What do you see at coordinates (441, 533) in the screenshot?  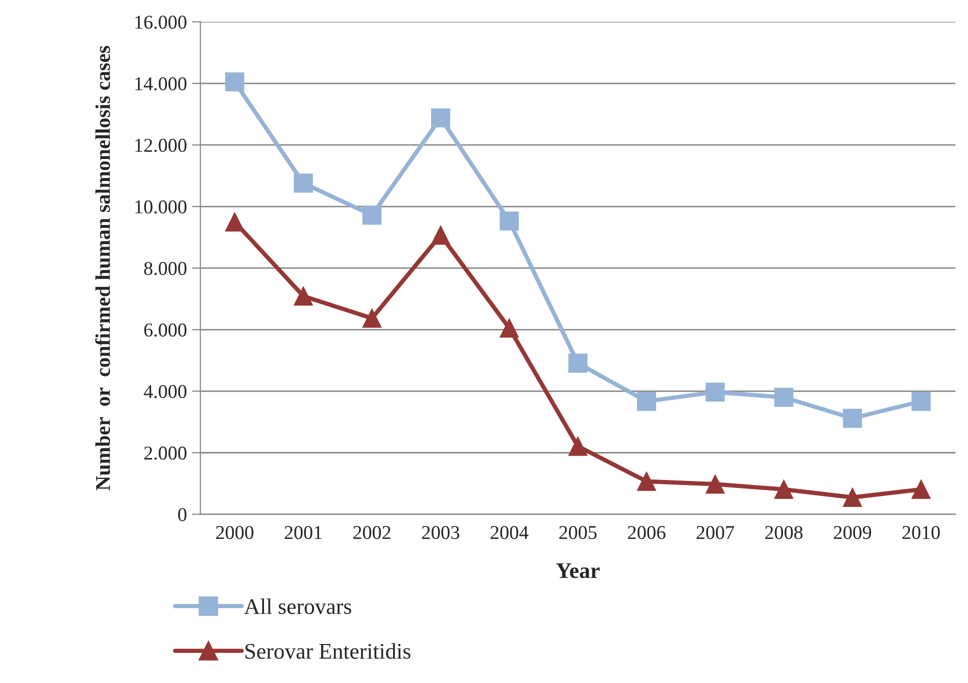 I see `x-tick-label: 2003` at bounding box center [441, 533].